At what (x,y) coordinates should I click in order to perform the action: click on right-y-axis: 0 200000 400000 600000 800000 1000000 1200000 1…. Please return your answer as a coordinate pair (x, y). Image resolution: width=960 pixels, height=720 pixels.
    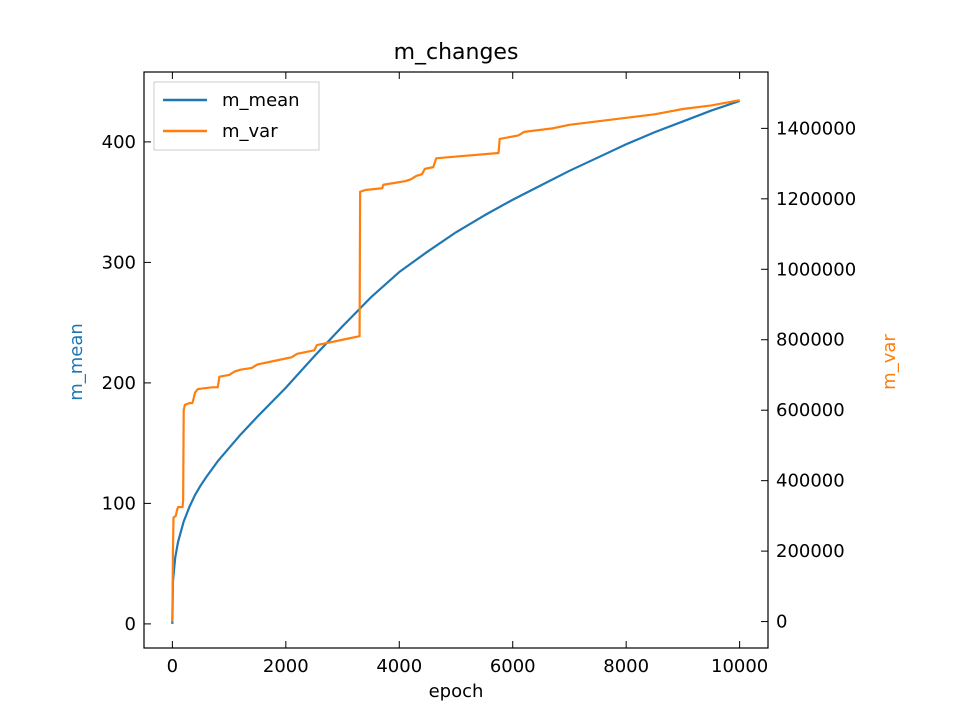
    Looking at the image, I should click on (808, 375).